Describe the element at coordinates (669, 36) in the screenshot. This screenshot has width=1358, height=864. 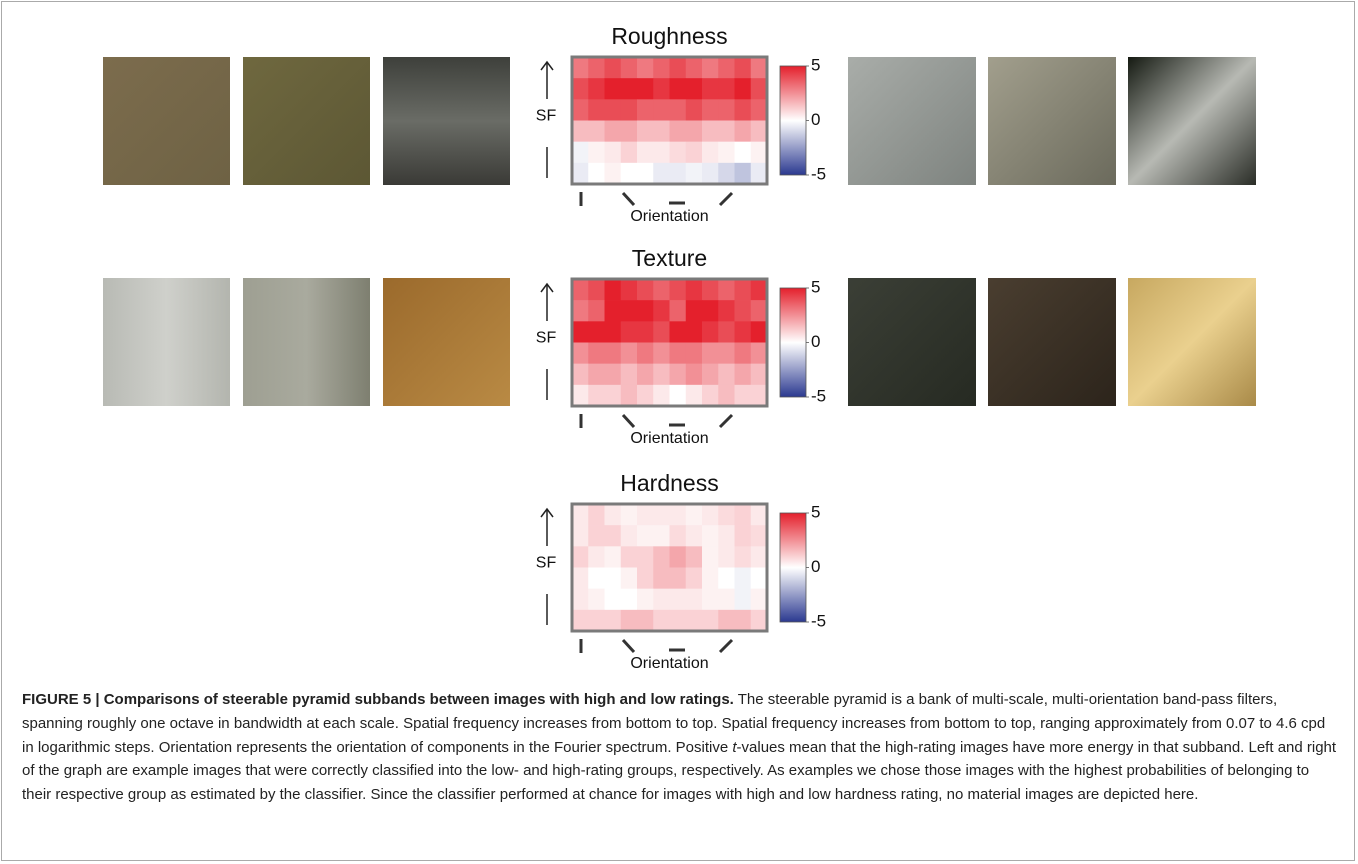
I see `chart-title: Roughness` at that location.